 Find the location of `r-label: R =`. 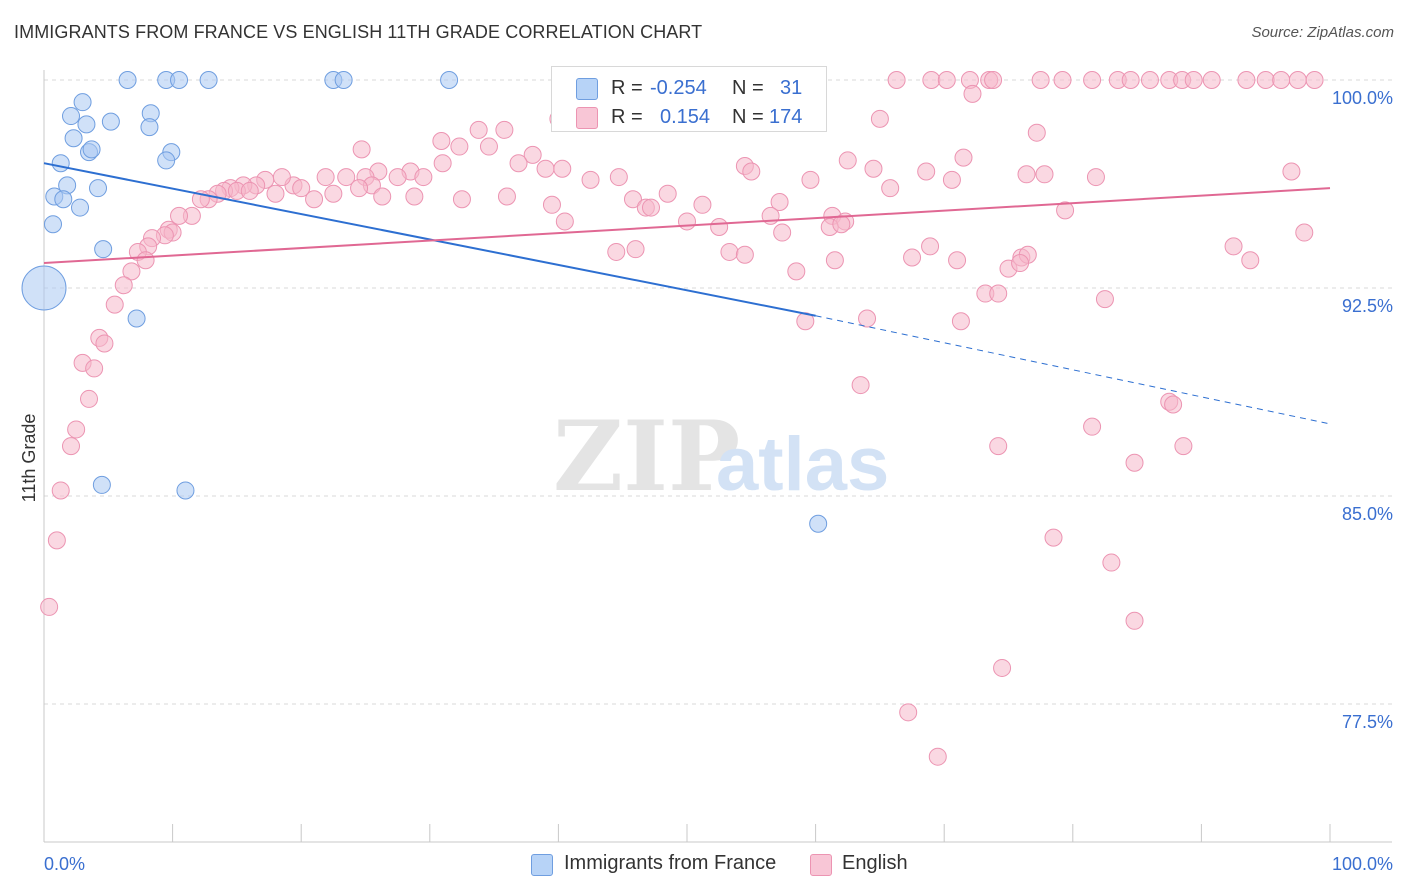

r-label: R = is located at coordinates (627, 117).